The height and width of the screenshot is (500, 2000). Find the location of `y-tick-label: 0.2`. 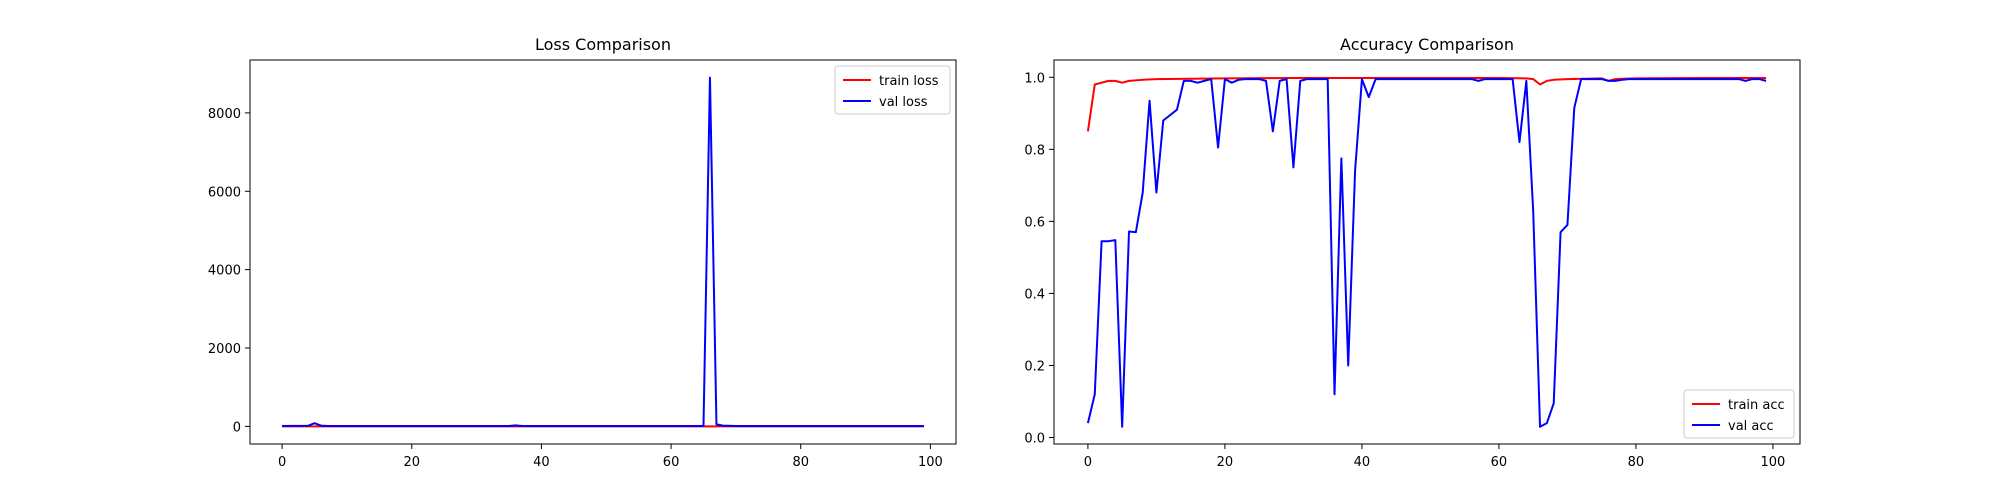

y-tick-label: 0.2 is located at coordinates (1034, 366).